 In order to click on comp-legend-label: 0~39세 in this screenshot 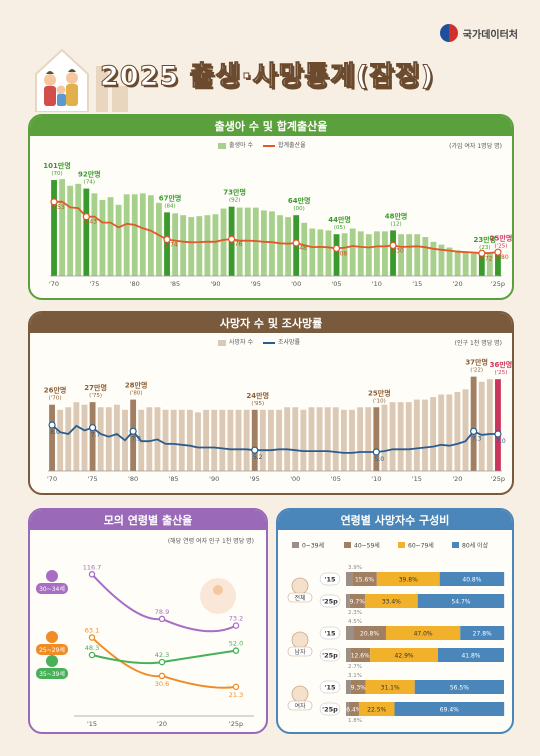, I will do `click(313, 546)`.